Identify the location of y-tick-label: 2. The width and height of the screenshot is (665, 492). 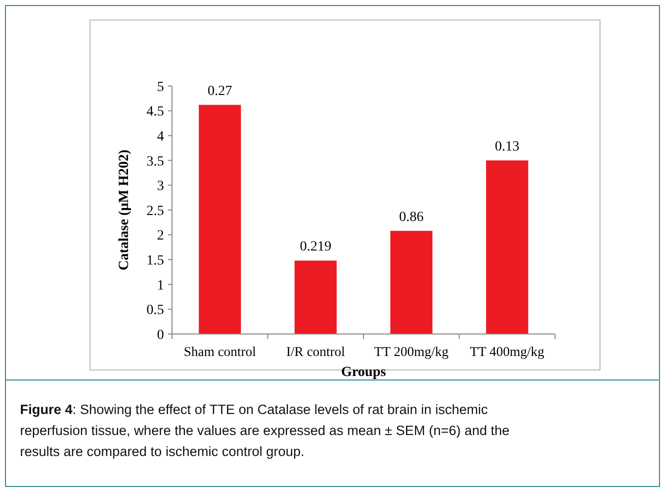
(160, 236).